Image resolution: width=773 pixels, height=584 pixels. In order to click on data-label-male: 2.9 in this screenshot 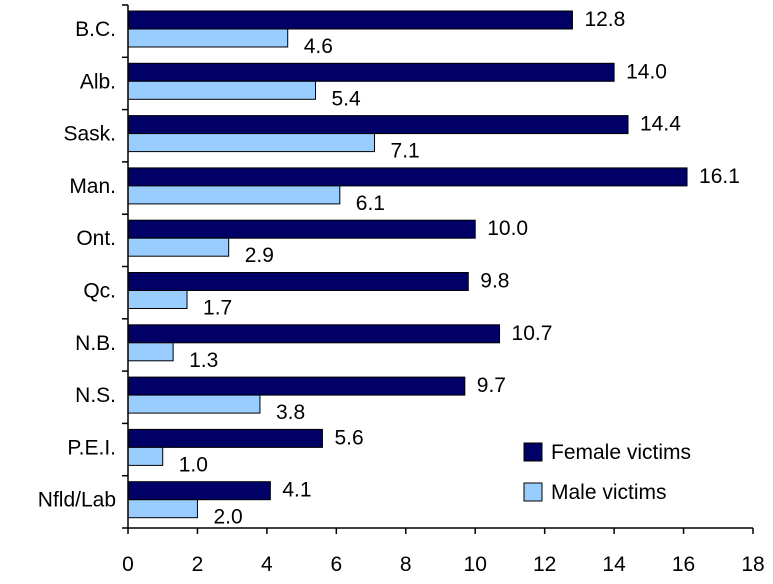, I will do `click(259, 255)`.